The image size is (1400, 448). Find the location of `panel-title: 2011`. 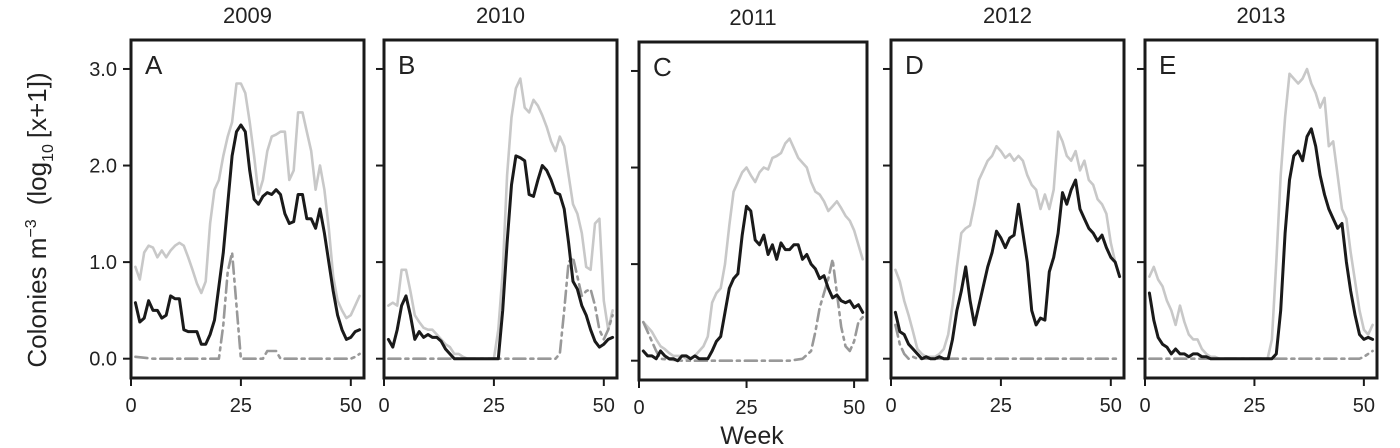

panel-title: 2011 is located at coordinates (752, 17).